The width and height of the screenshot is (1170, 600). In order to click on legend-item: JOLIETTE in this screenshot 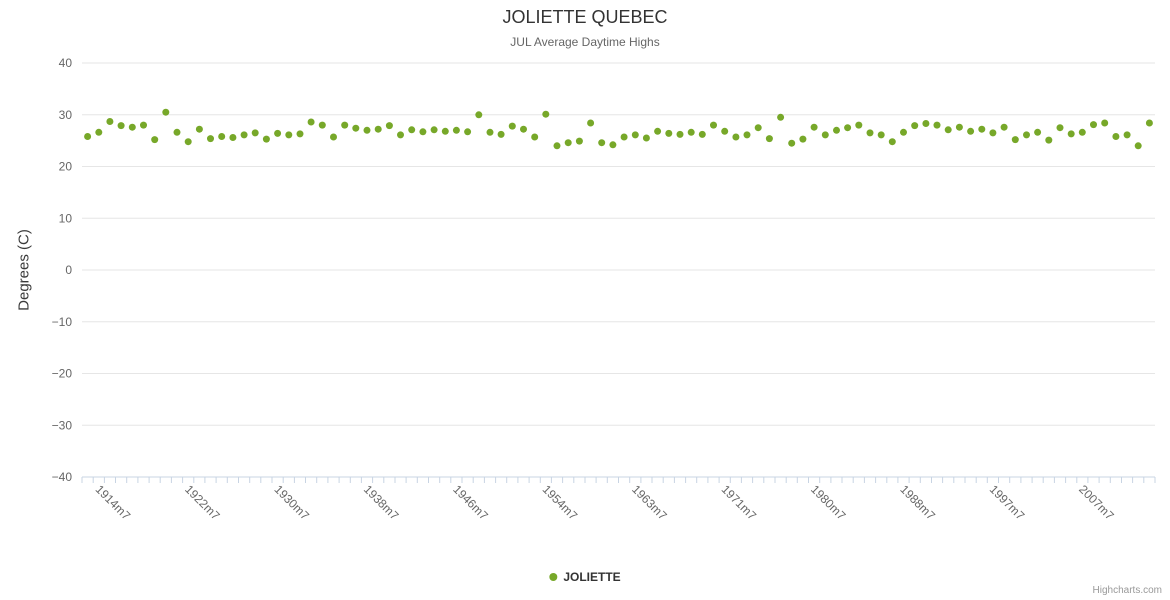, I will do `click(585, 577)`.